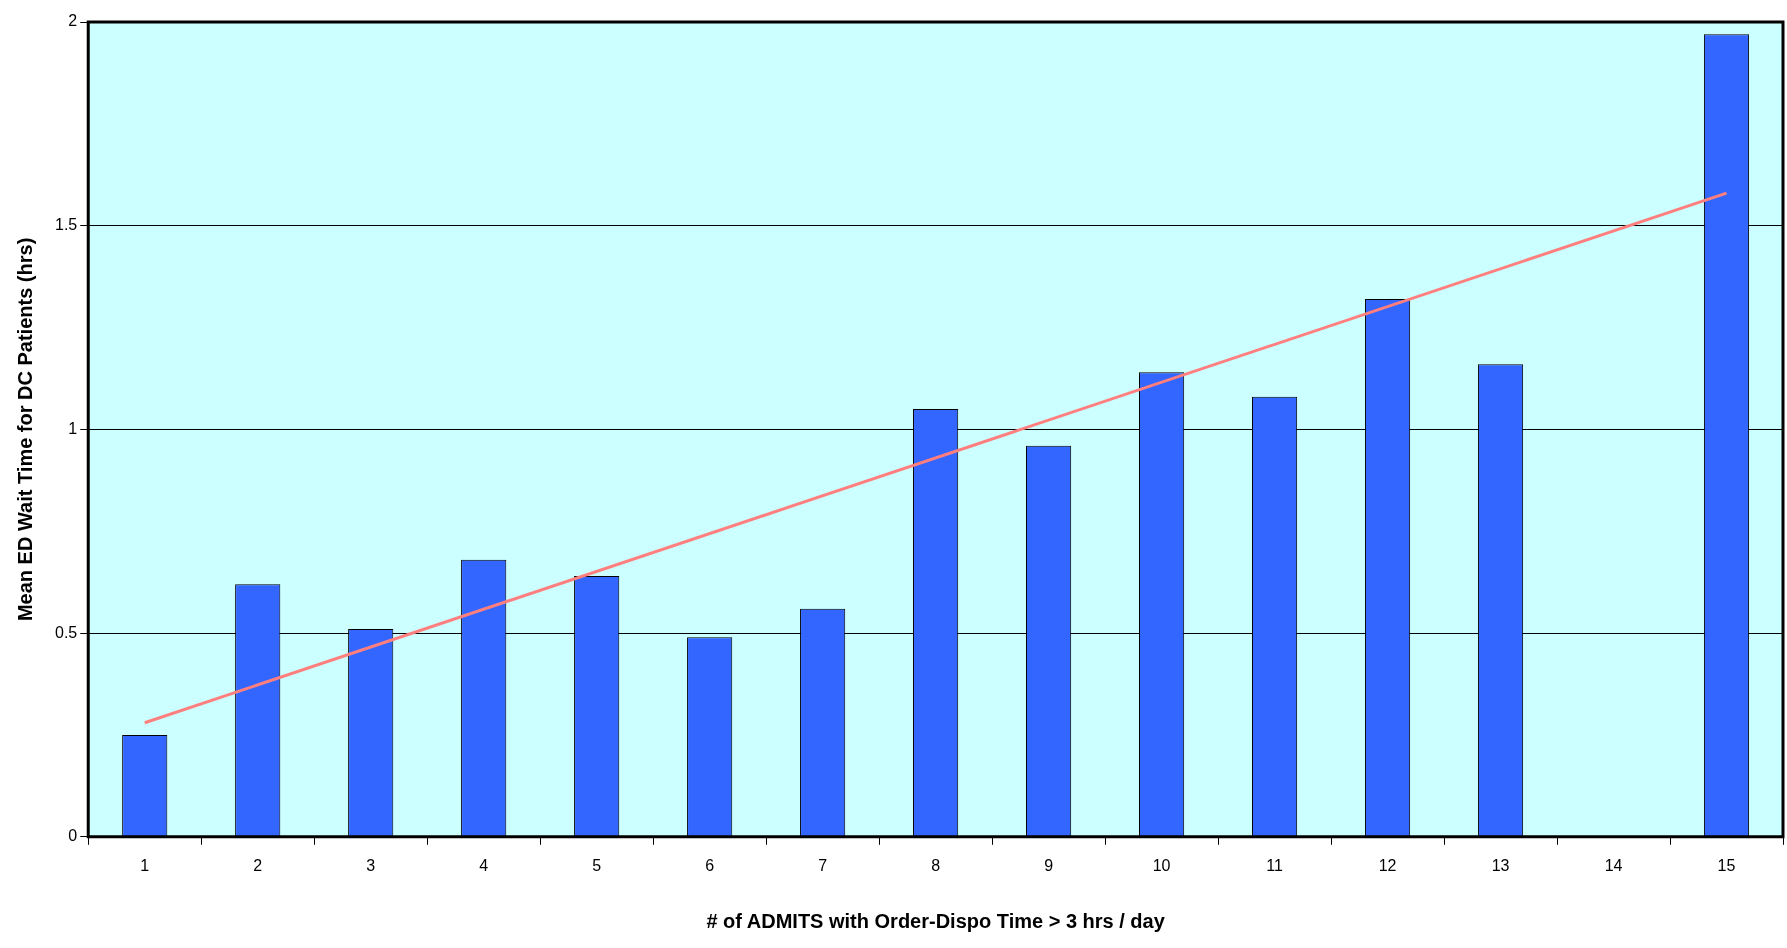 The height and width of the screenshot is (948, 1787). I want to click on x-tick-label: 6, so click(710, 865).